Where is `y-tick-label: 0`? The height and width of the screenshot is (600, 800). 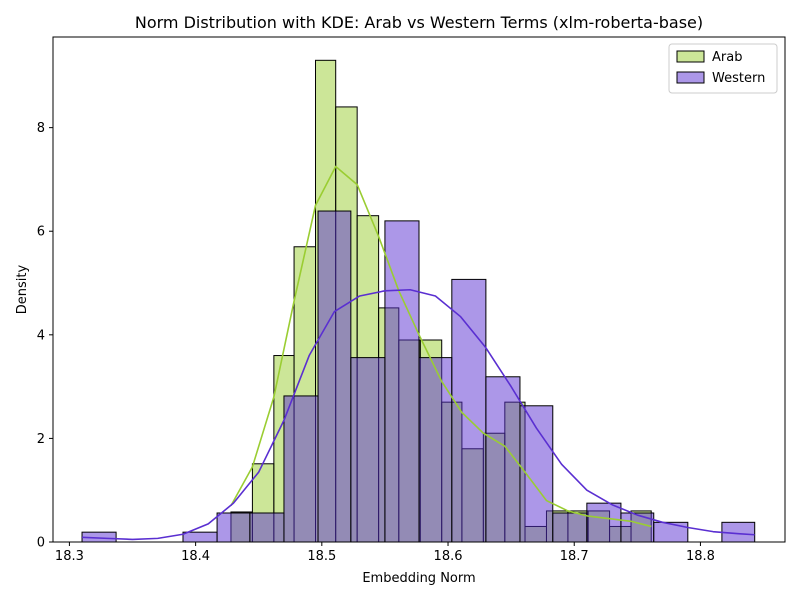 y-tick-label: 0 is located at coordinates (41, 543).